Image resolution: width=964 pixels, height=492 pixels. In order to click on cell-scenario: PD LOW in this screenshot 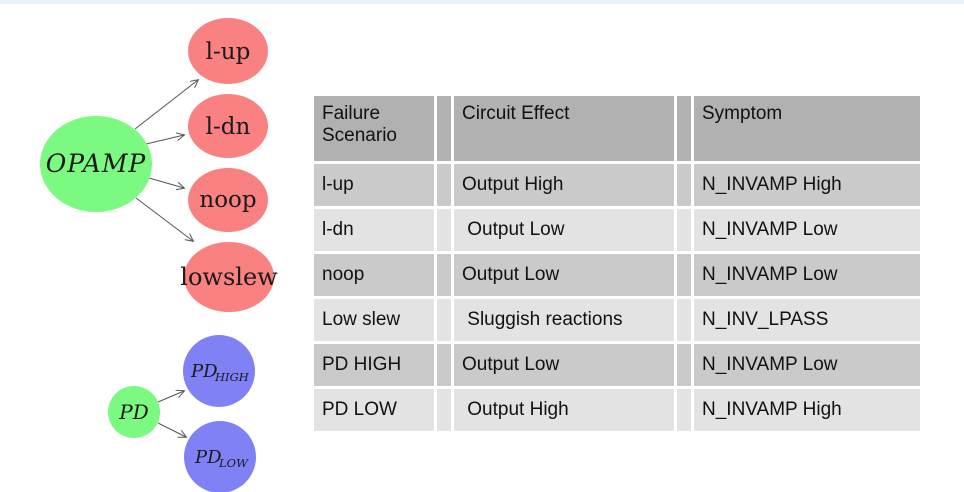, I will do `click(374, 410)`.